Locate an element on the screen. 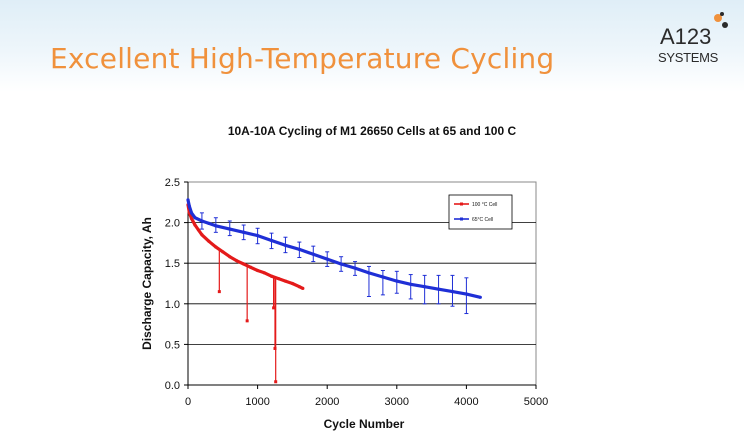 This screenshot has height=445, width=744. y-axis-label: Discharge Capacity, Ah is located at coordinates (147, 283).